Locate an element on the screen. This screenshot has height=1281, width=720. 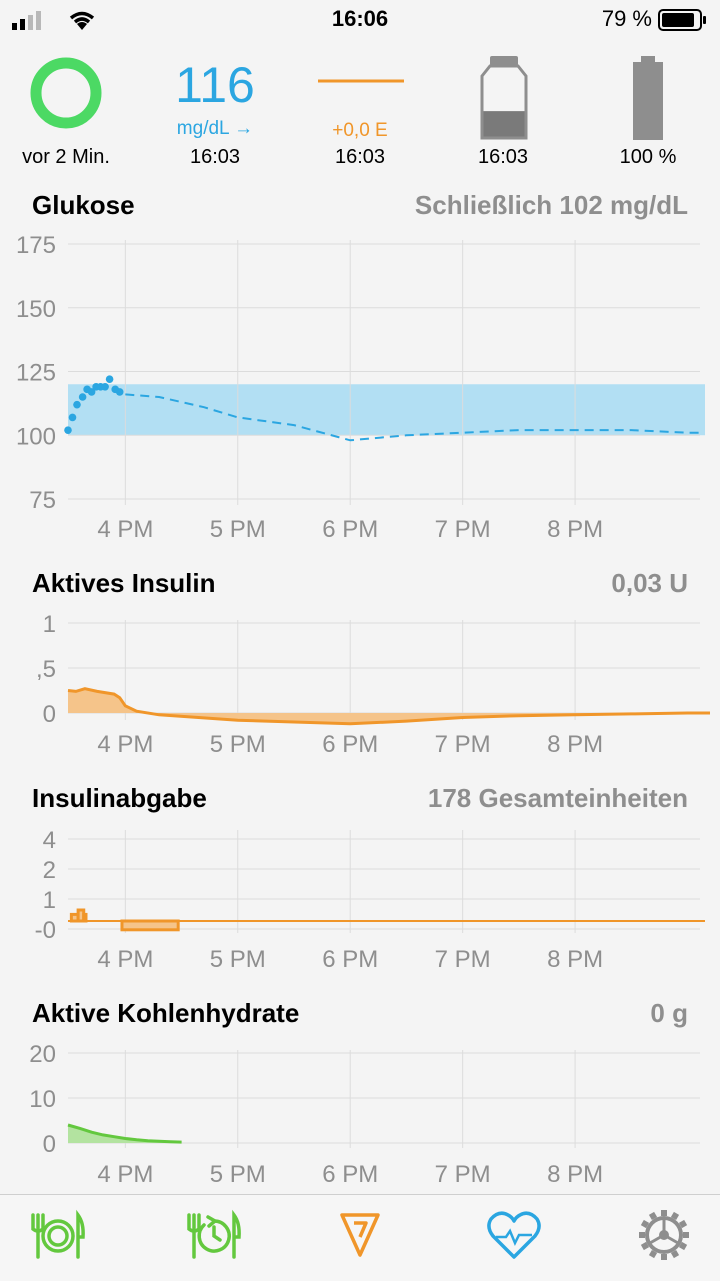
target-range-band is located at coordinates (386, 410).